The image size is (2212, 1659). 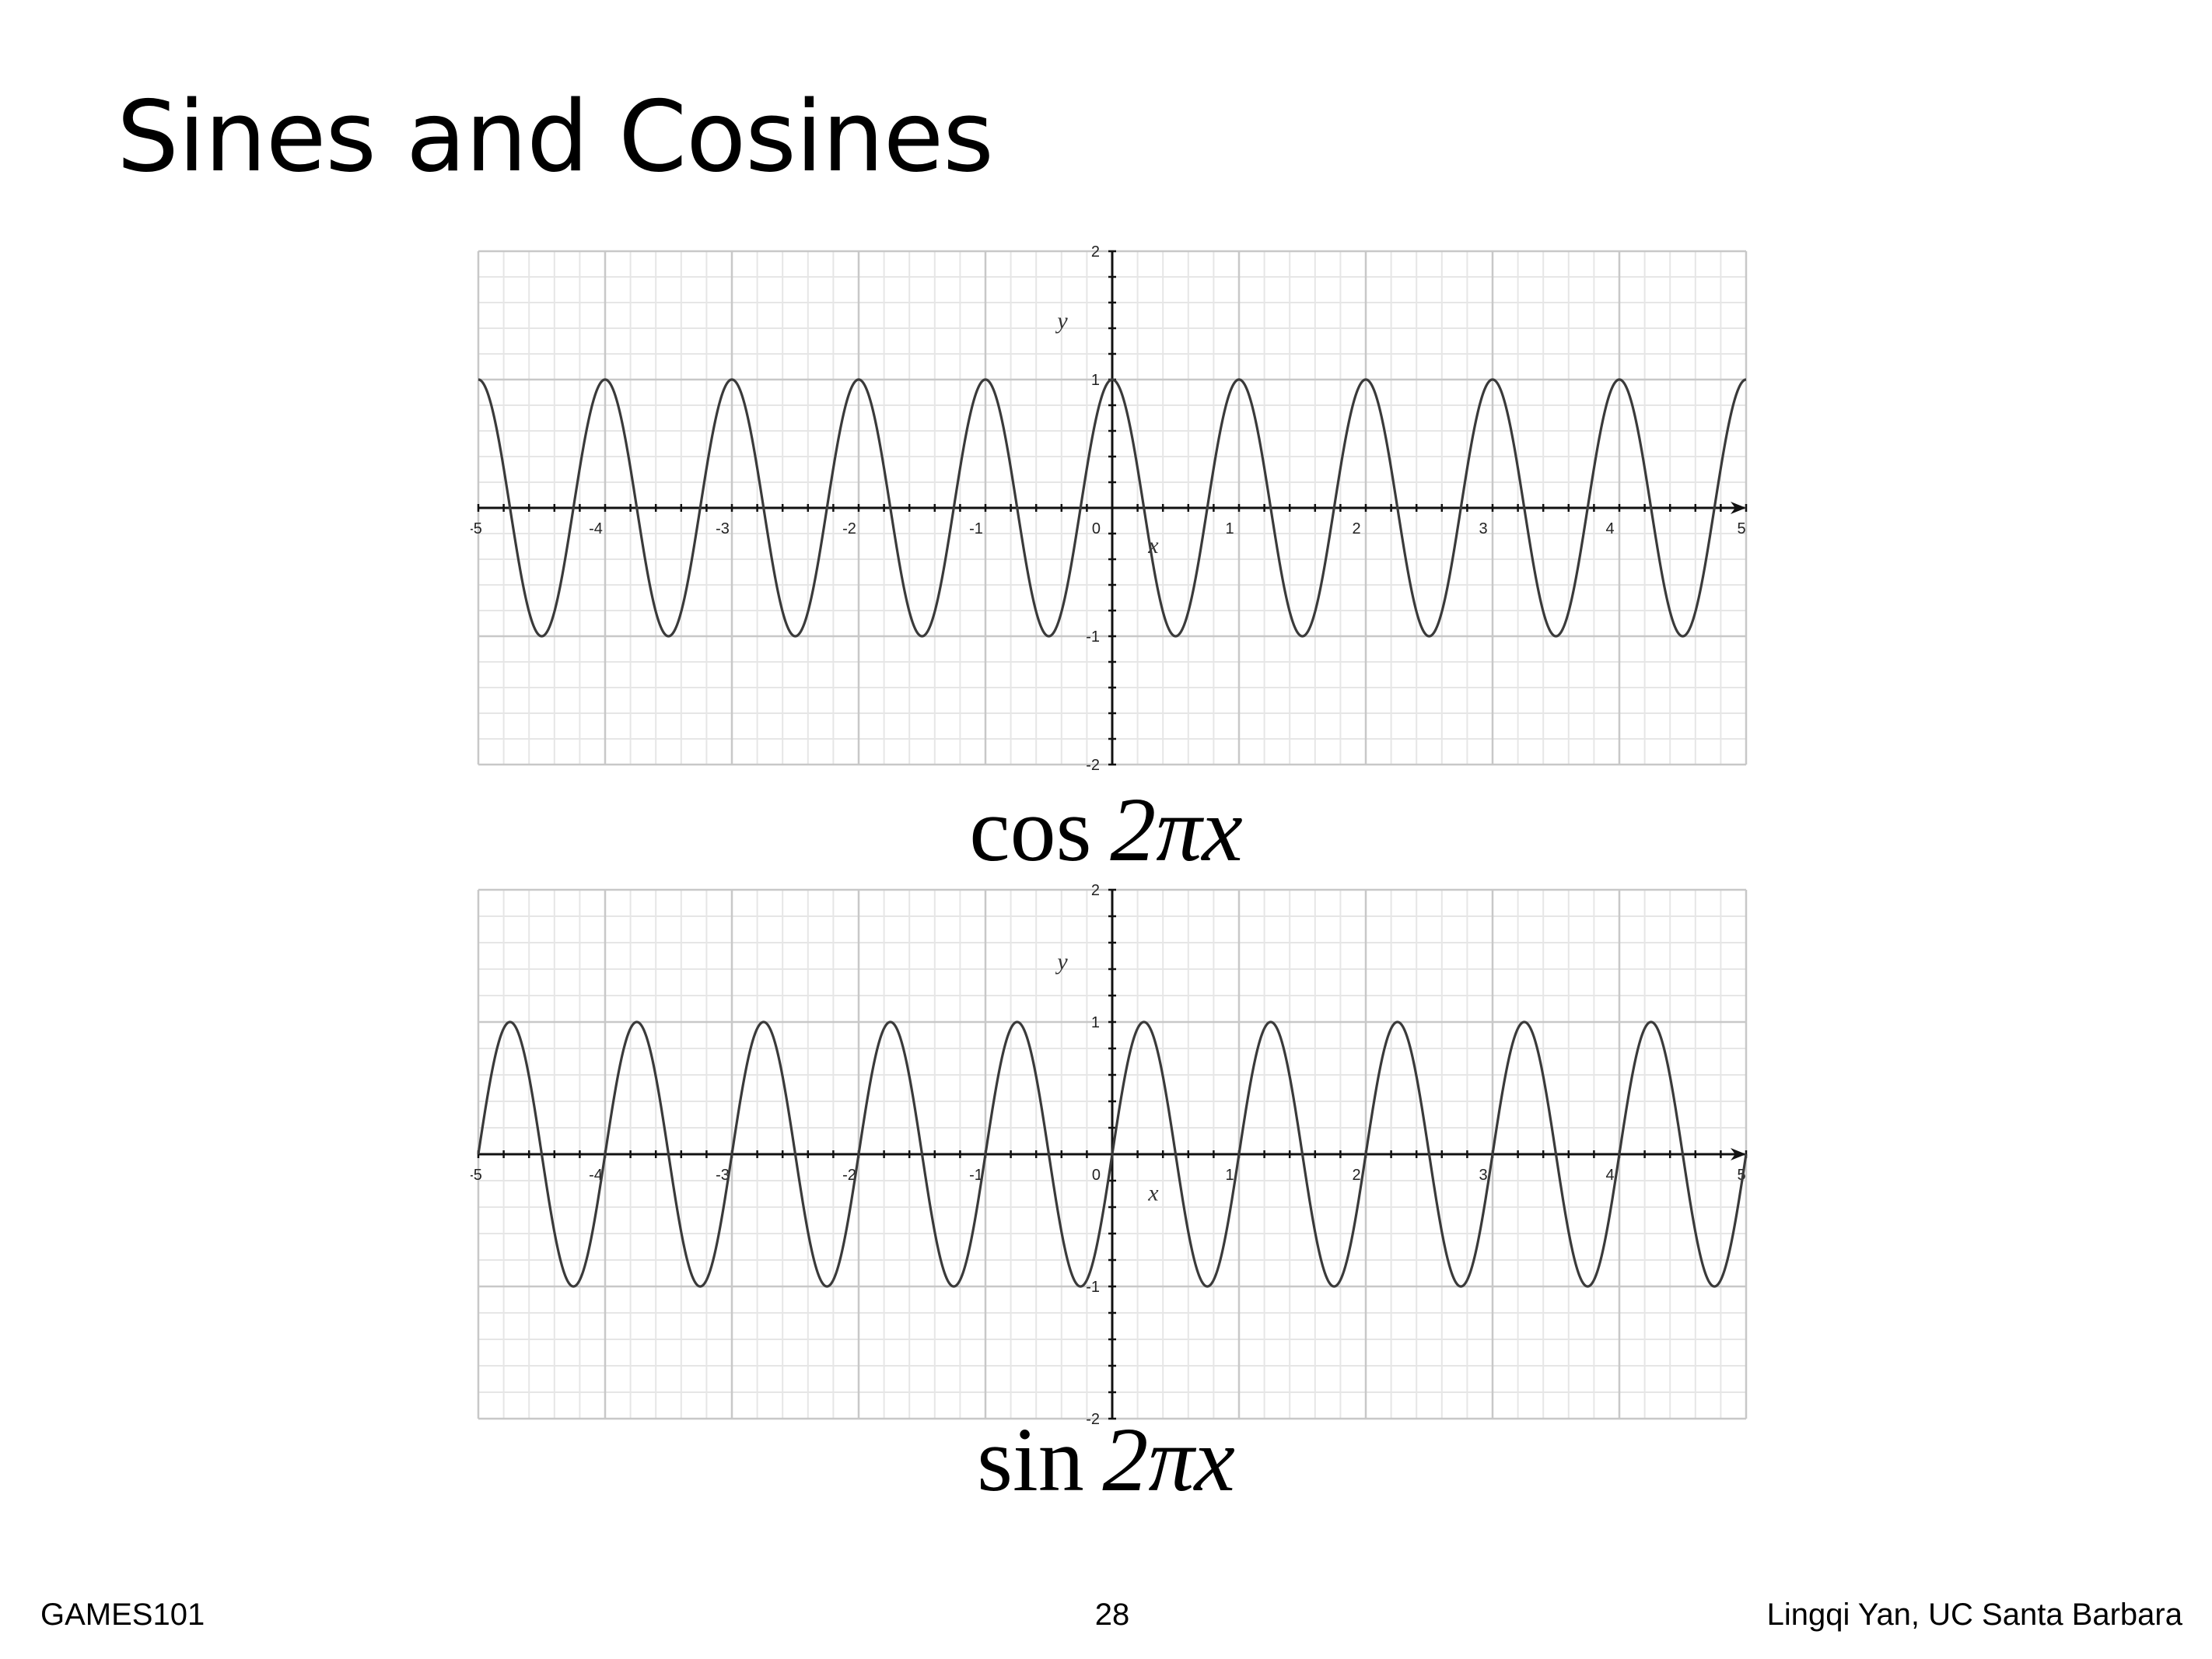 I want to click on footer-page-number: 28, so click(x=1112, y=1615).